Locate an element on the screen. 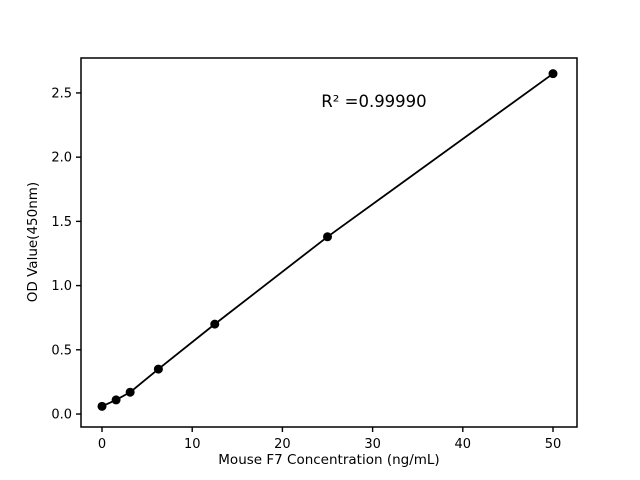 This screenshot has width=640, height=480. x-tick-label: 50 is located at coordinates (553, 444).